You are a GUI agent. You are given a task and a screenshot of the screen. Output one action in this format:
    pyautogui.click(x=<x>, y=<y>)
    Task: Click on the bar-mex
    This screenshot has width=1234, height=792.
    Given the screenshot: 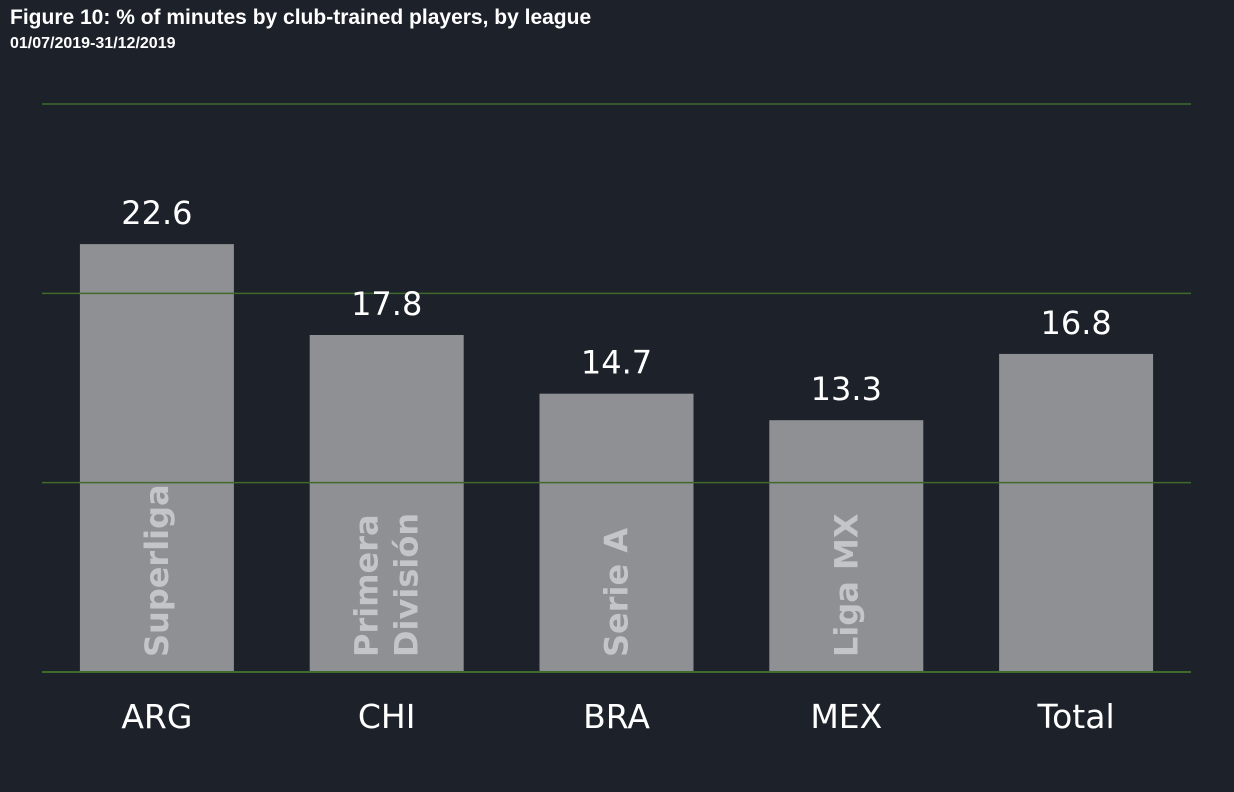 What is the action you would take?
    pyautogui.click(x=846, y=546)
    